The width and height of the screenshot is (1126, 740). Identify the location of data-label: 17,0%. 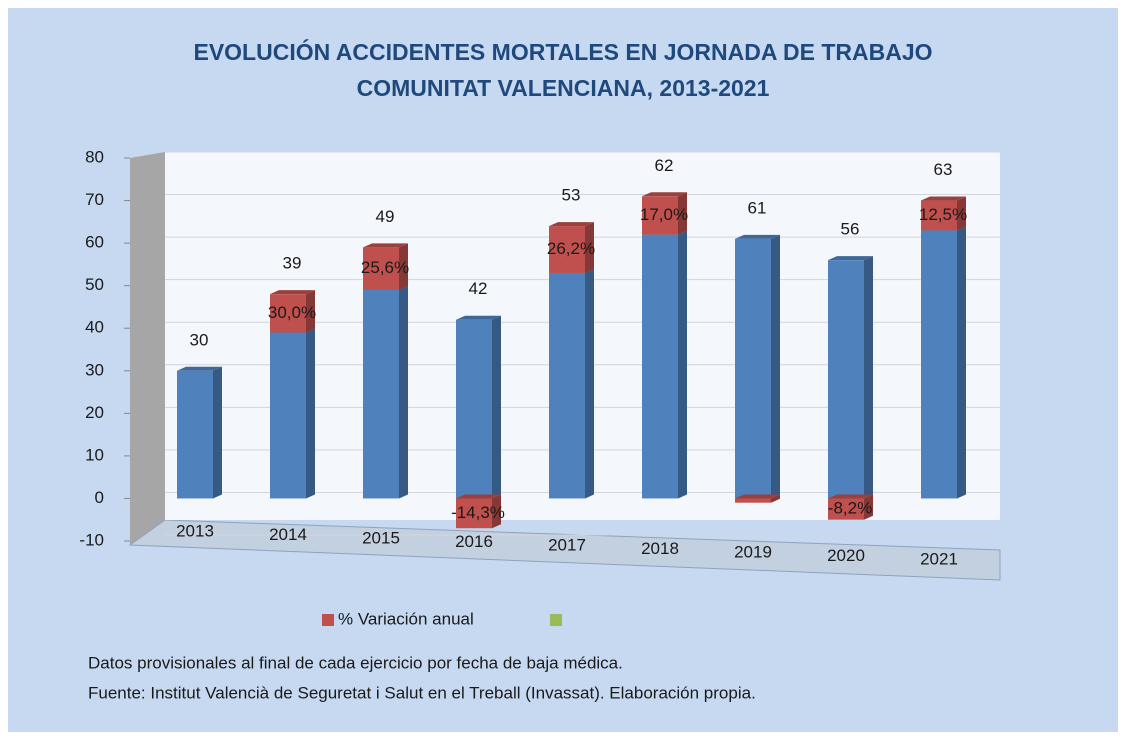
(664, 214).